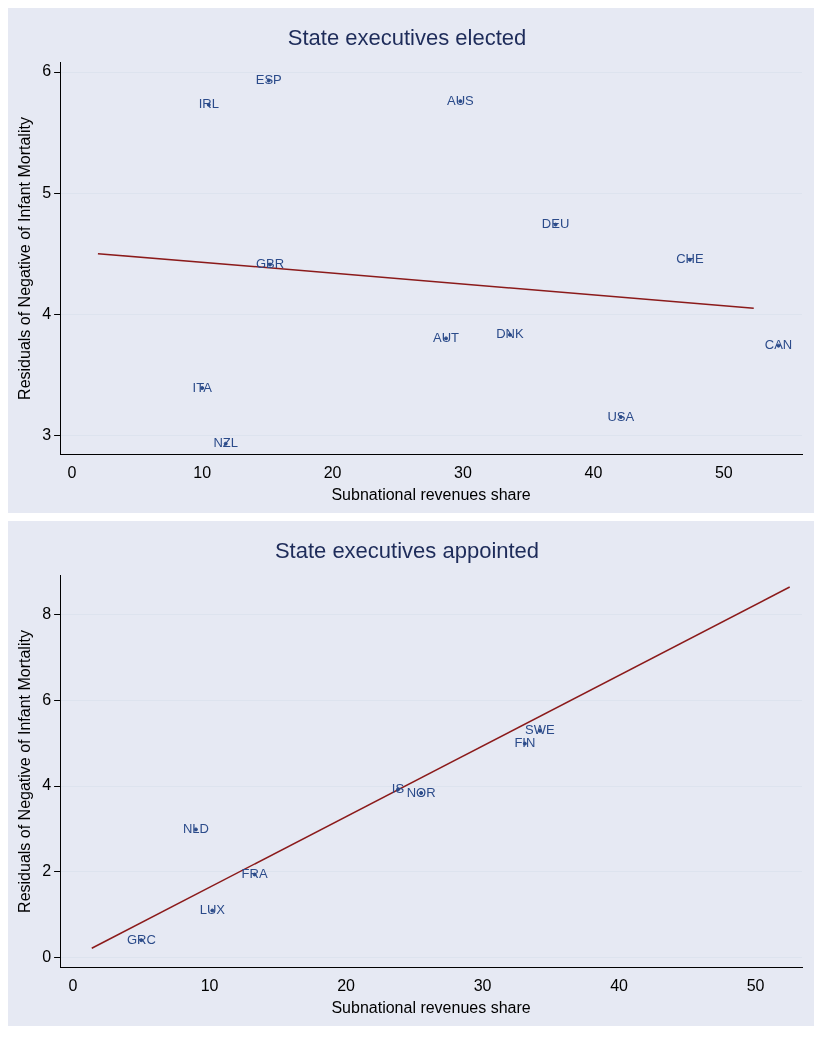  I want to click on data-label: LUX, so click(212, 910).